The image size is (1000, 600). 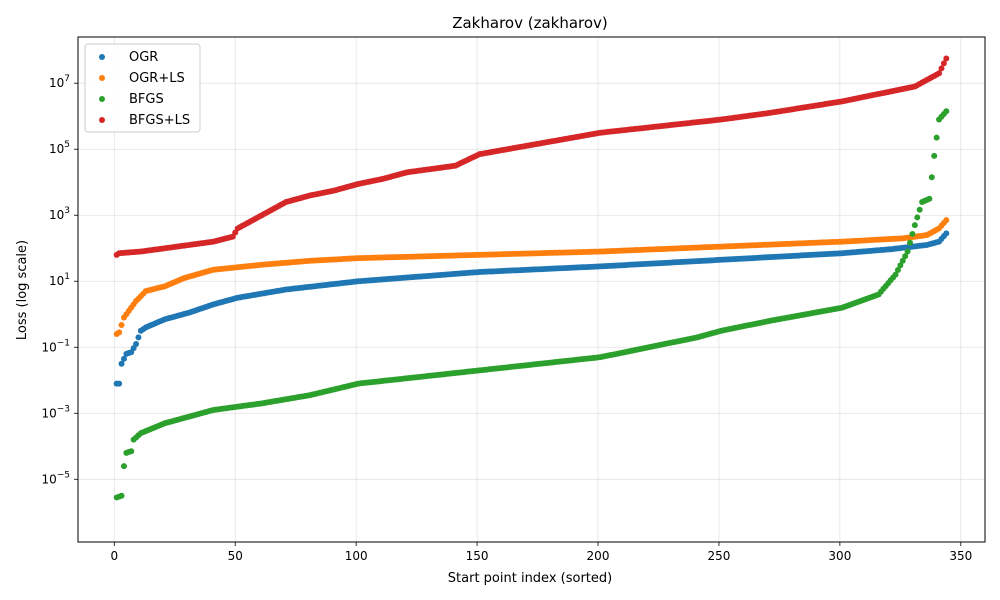 I want to click on legend-label: BFGS+LS, so click(x=159, y=120).